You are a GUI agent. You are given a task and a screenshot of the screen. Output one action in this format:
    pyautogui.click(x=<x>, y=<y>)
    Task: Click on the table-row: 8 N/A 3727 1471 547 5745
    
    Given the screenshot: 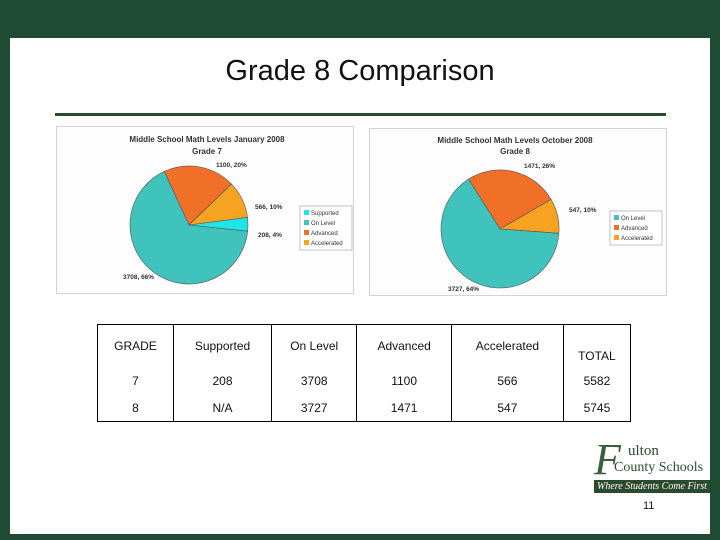 What is the action you would take?
    pyautogui.click(x=364, y=408)
    